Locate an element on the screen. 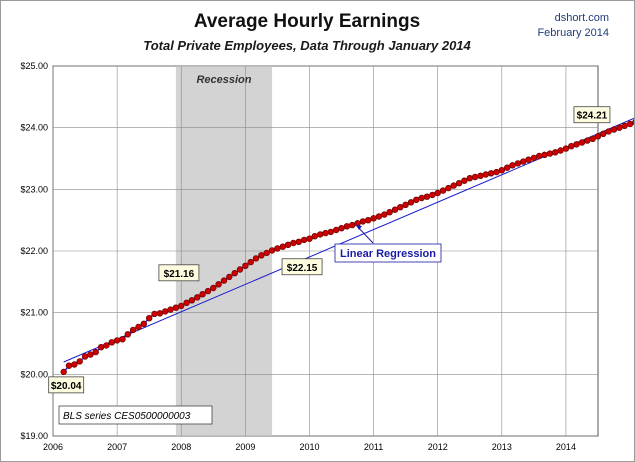 The image size is (635, 462). recession-label: Recession is located at coordinates (223, 80).